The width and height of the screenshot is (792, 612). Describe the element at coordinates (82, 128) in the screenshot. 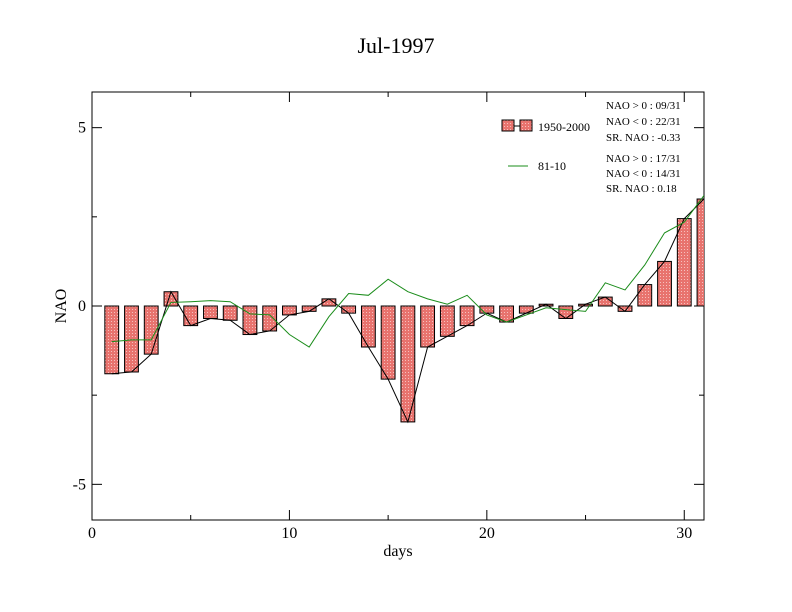

I see `y-tick-label: 5` at that location.